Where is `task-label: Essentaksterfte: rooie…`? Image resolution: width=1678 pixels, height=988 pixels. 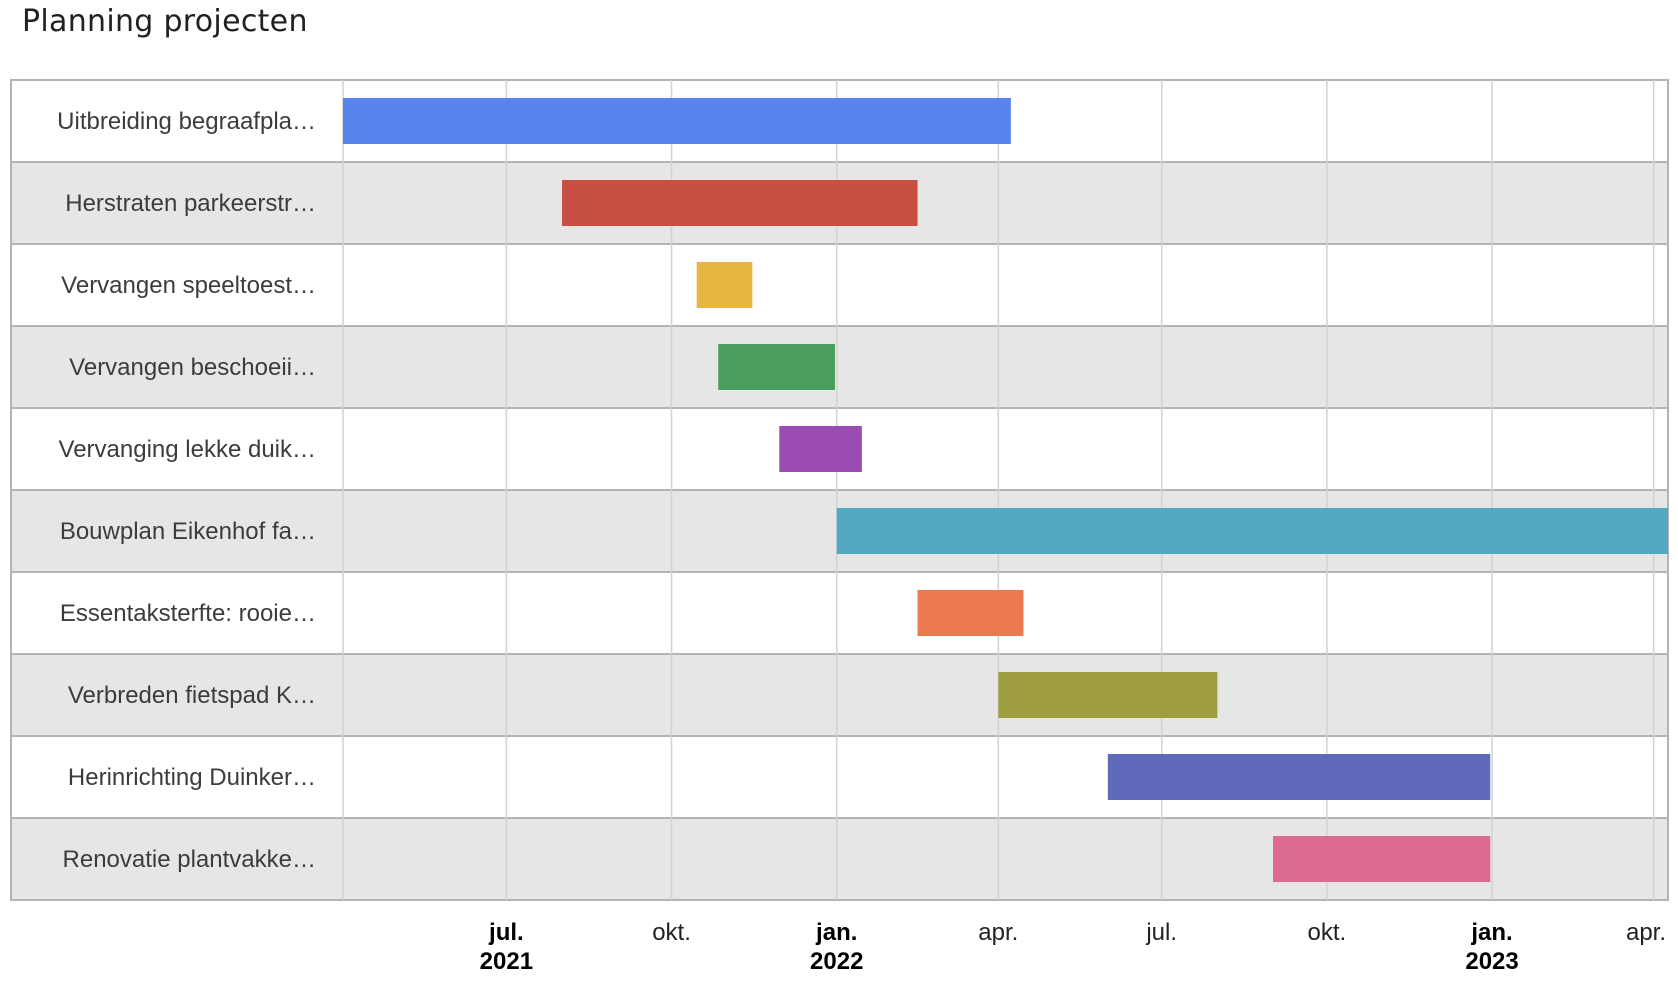
task-label: Essentaksterfte: rooie… is located at coordinates (188, 613).